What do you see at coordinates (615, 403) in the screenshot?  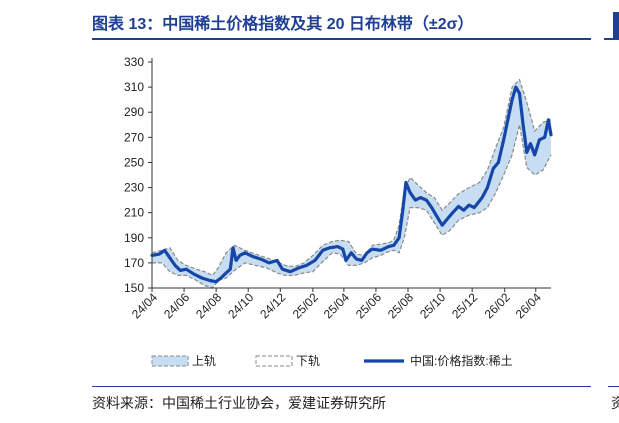 I see `adjacent-source-fragment: 资` at bounding box center [615, 403].